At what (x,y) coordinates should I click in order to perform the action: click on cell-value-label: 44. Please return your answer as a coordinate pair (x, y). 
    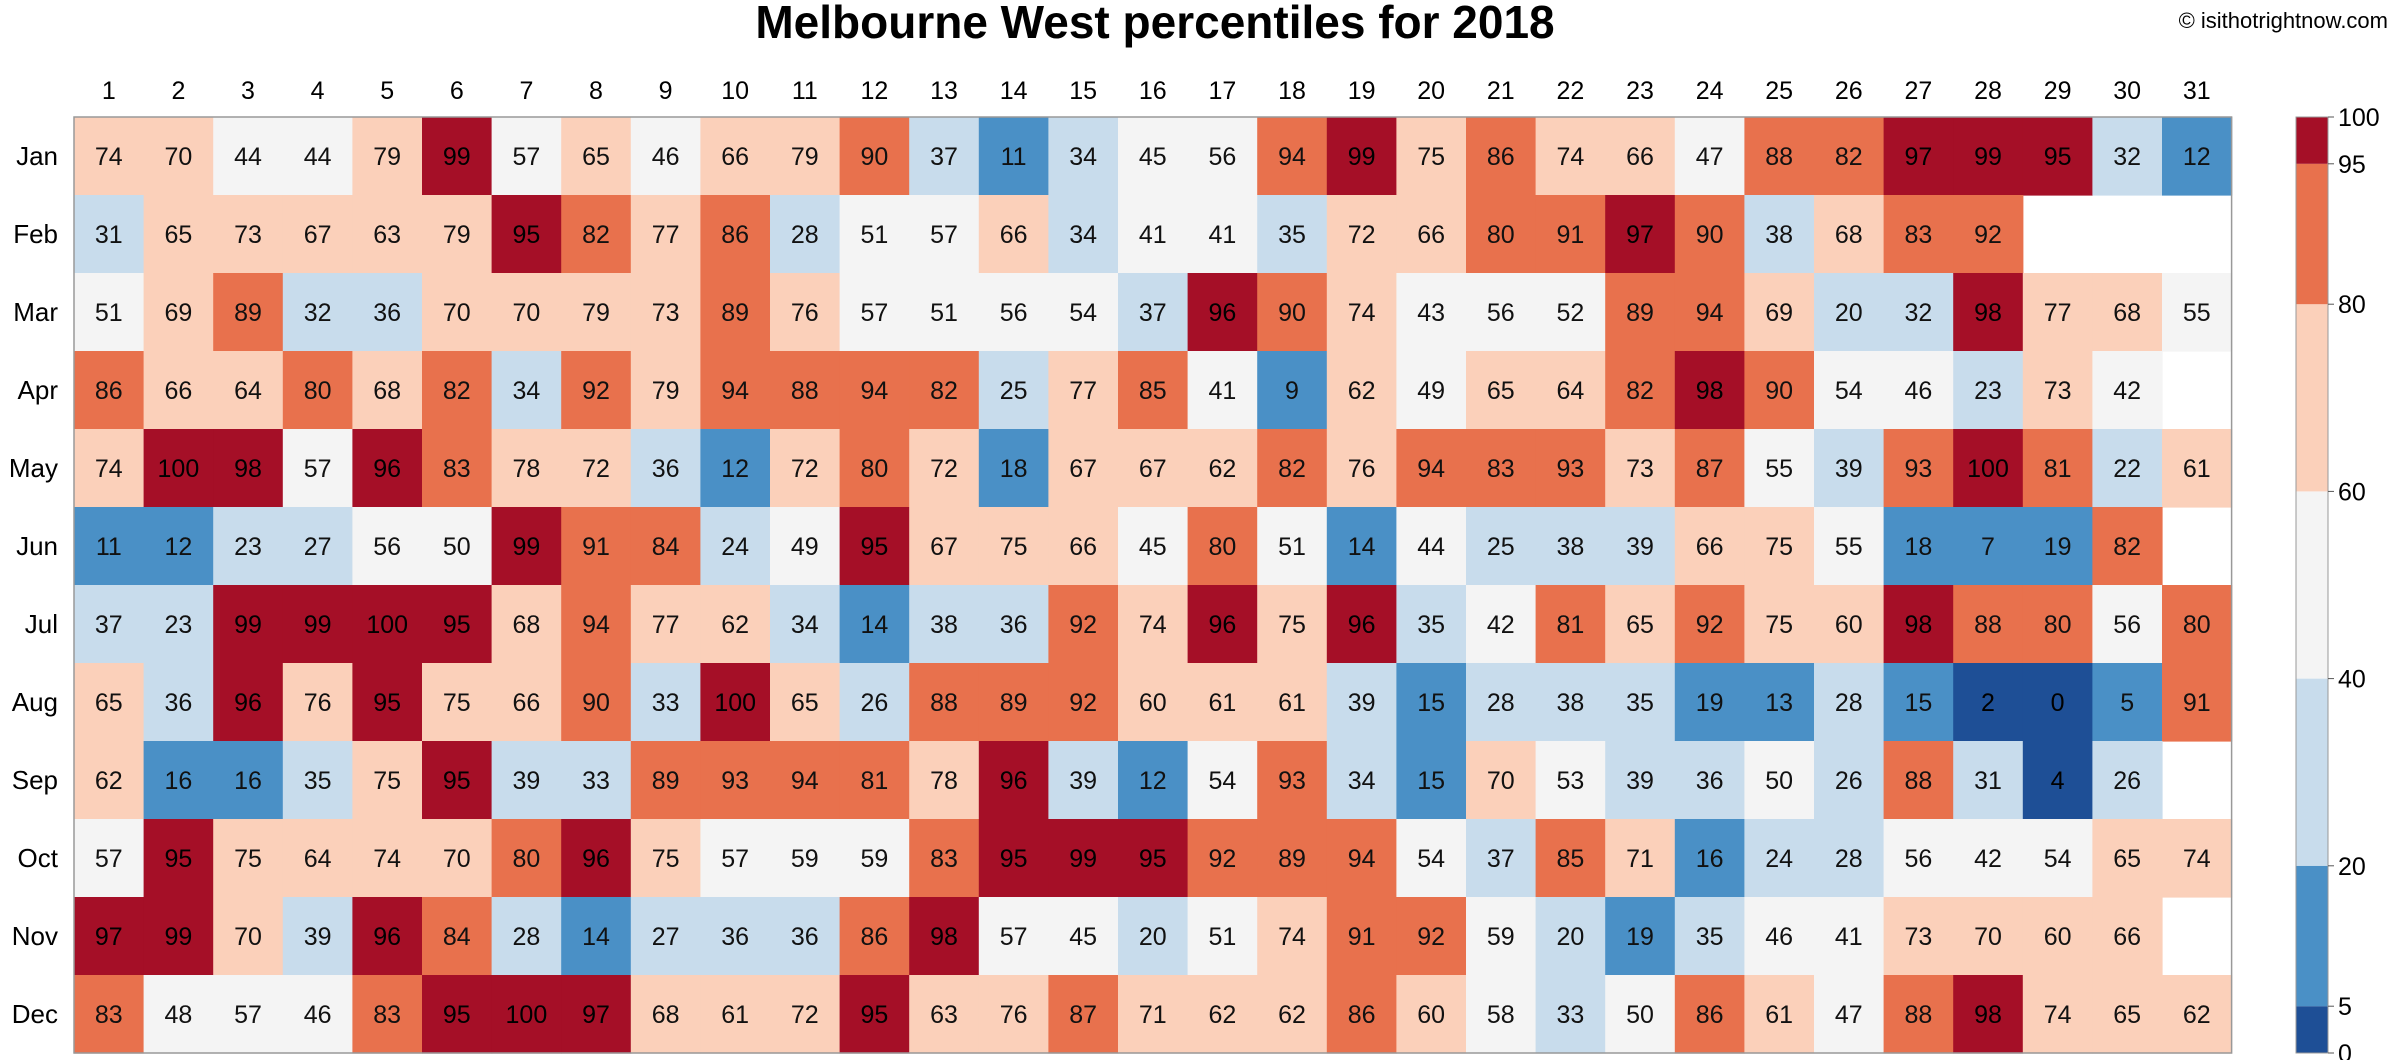
    Looking at the image, I should click on (1431, 547).